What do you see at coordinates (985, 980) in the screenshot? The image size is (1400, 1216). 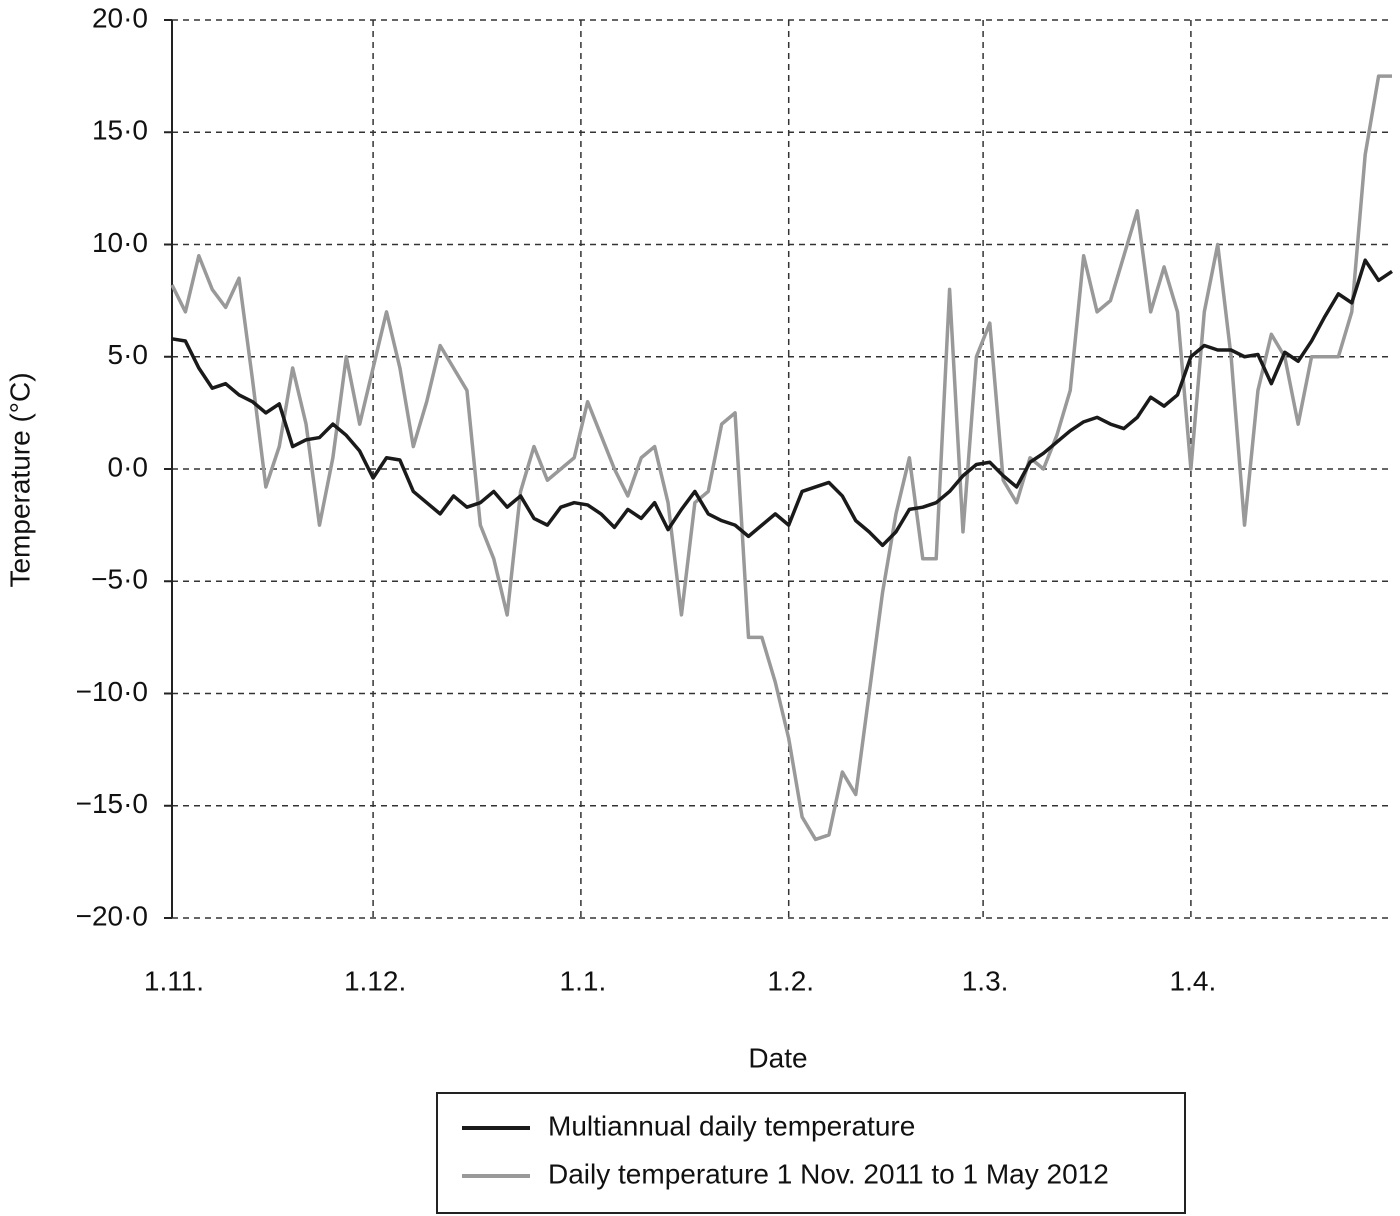 I see `x-tick-label: 1.3.` at bounding box center [985, 980].